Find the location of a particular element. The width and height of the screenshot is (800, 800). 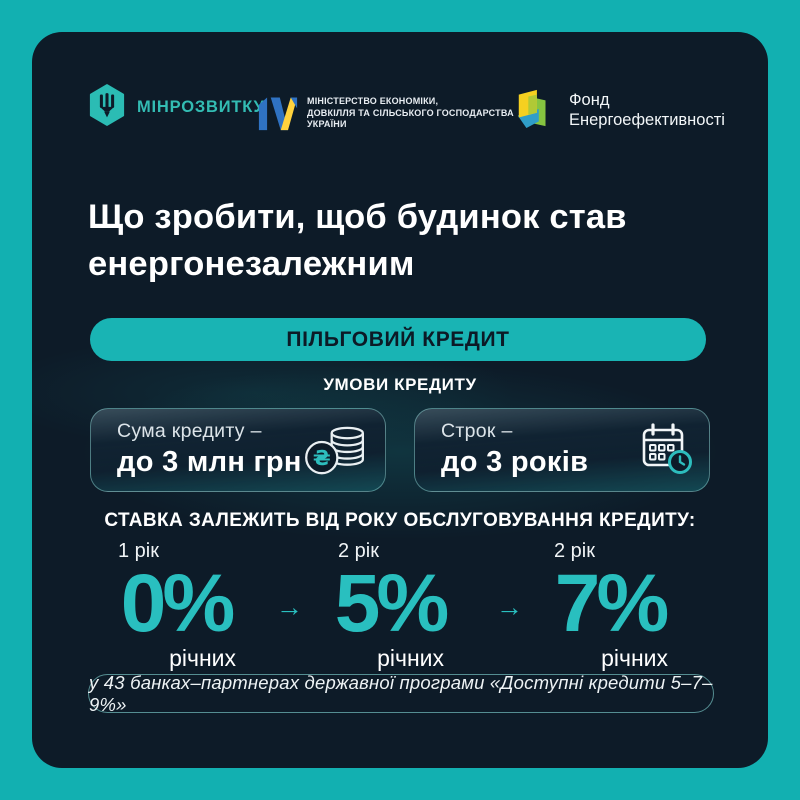

calendar-clock-icon is located at coordinates (666, 452).